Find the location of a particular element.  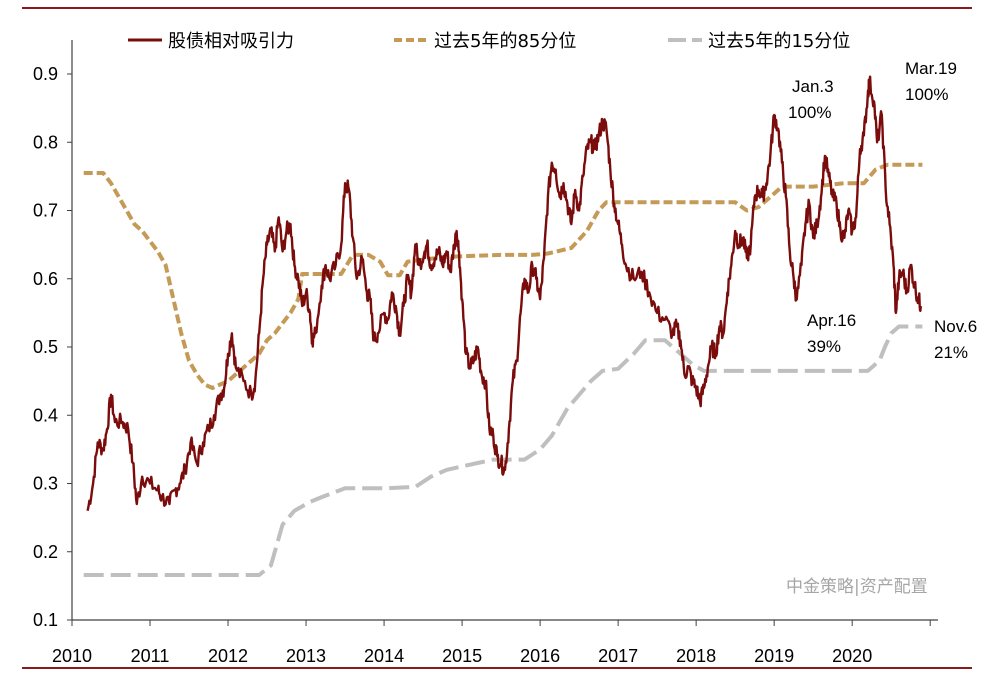

annotation-jan3-label: Jan.3 is located at coordinates (813, 86).